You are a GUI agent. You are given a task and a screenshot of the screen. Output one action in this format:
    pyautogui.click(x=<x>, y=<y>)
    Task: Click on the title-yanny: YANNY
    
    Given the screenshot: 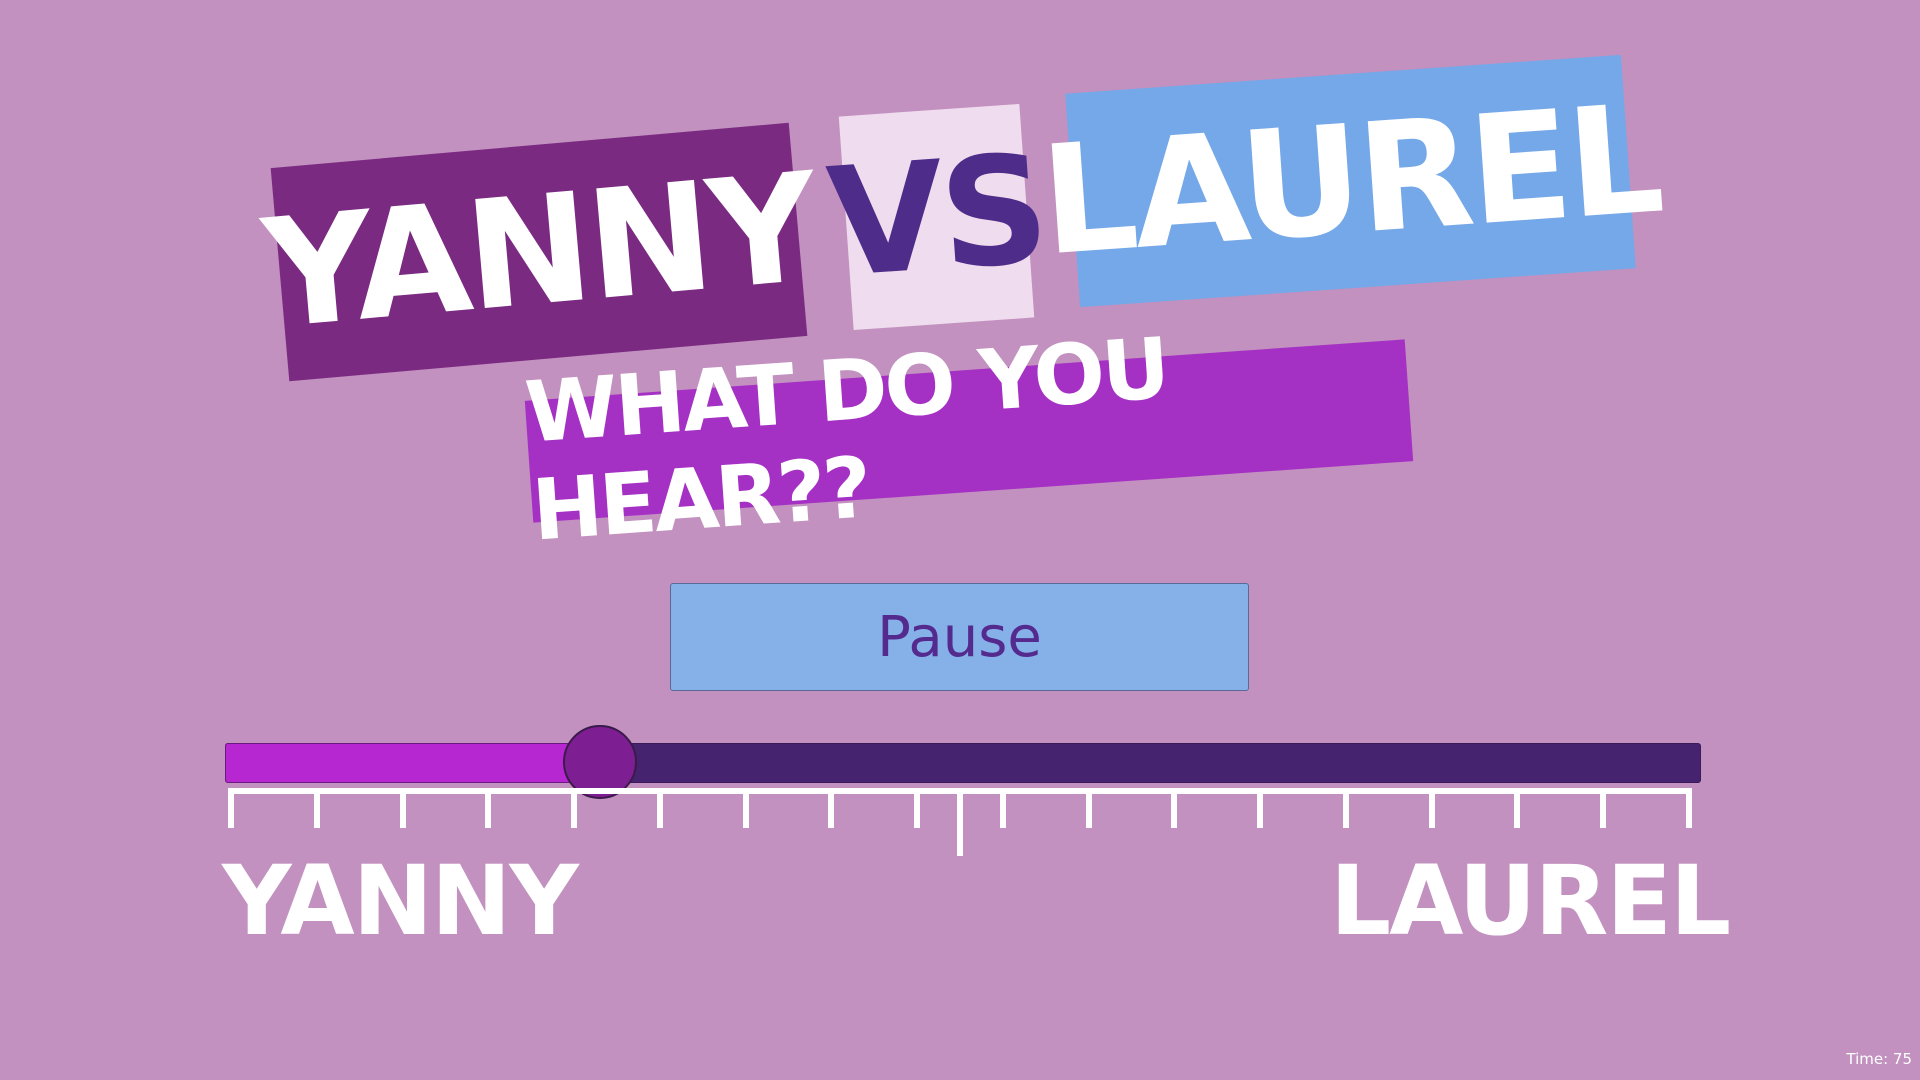 What is the action you would take?
    pyautogui.click(x=539, y=252)
    